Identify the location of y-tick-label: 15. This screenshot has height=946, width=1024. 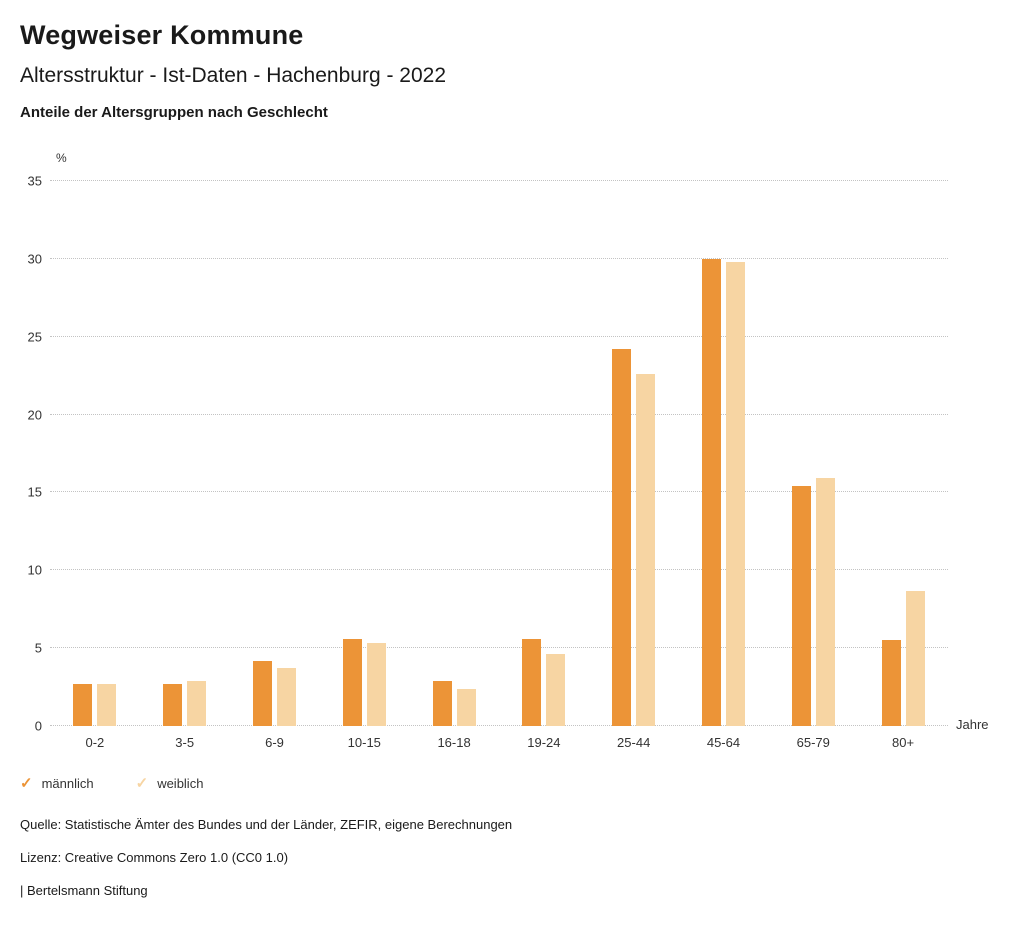
(34, 492).